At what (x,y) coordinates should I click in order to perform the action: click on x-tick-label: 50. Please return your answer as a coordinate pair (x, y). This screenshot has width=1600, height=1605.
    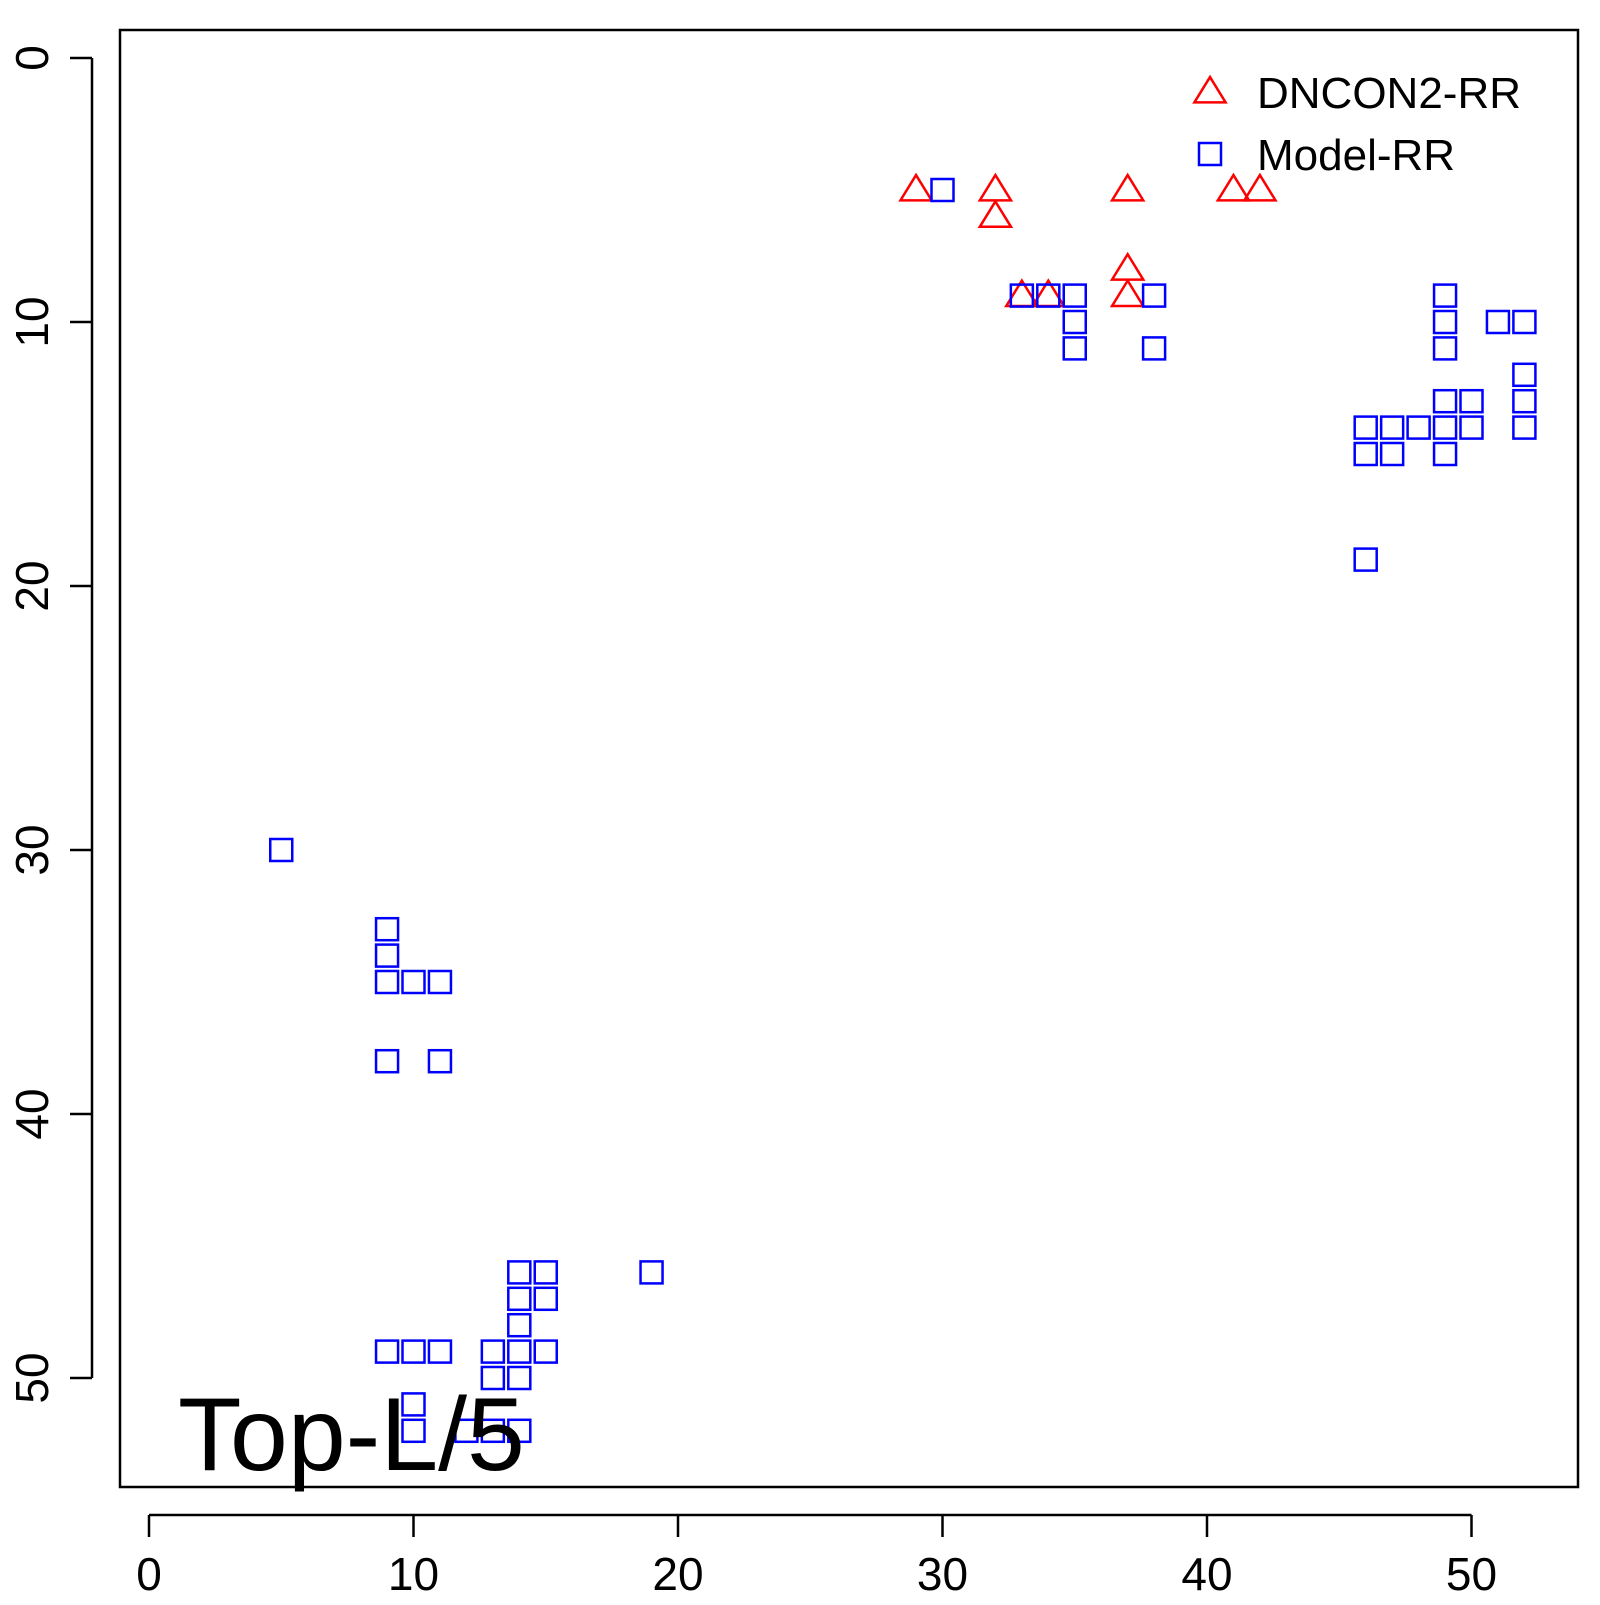
    Looking at the image, I should click on (1471, 1574).